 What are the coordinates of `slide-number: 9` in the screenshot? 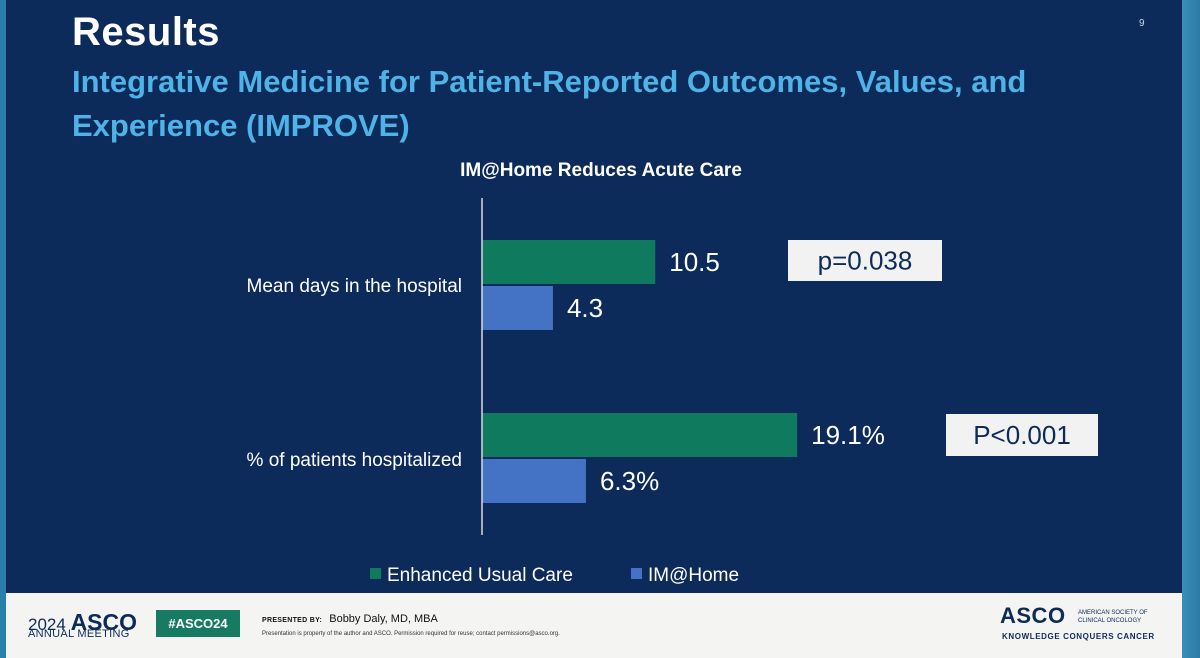 It's located at (1142, 23).